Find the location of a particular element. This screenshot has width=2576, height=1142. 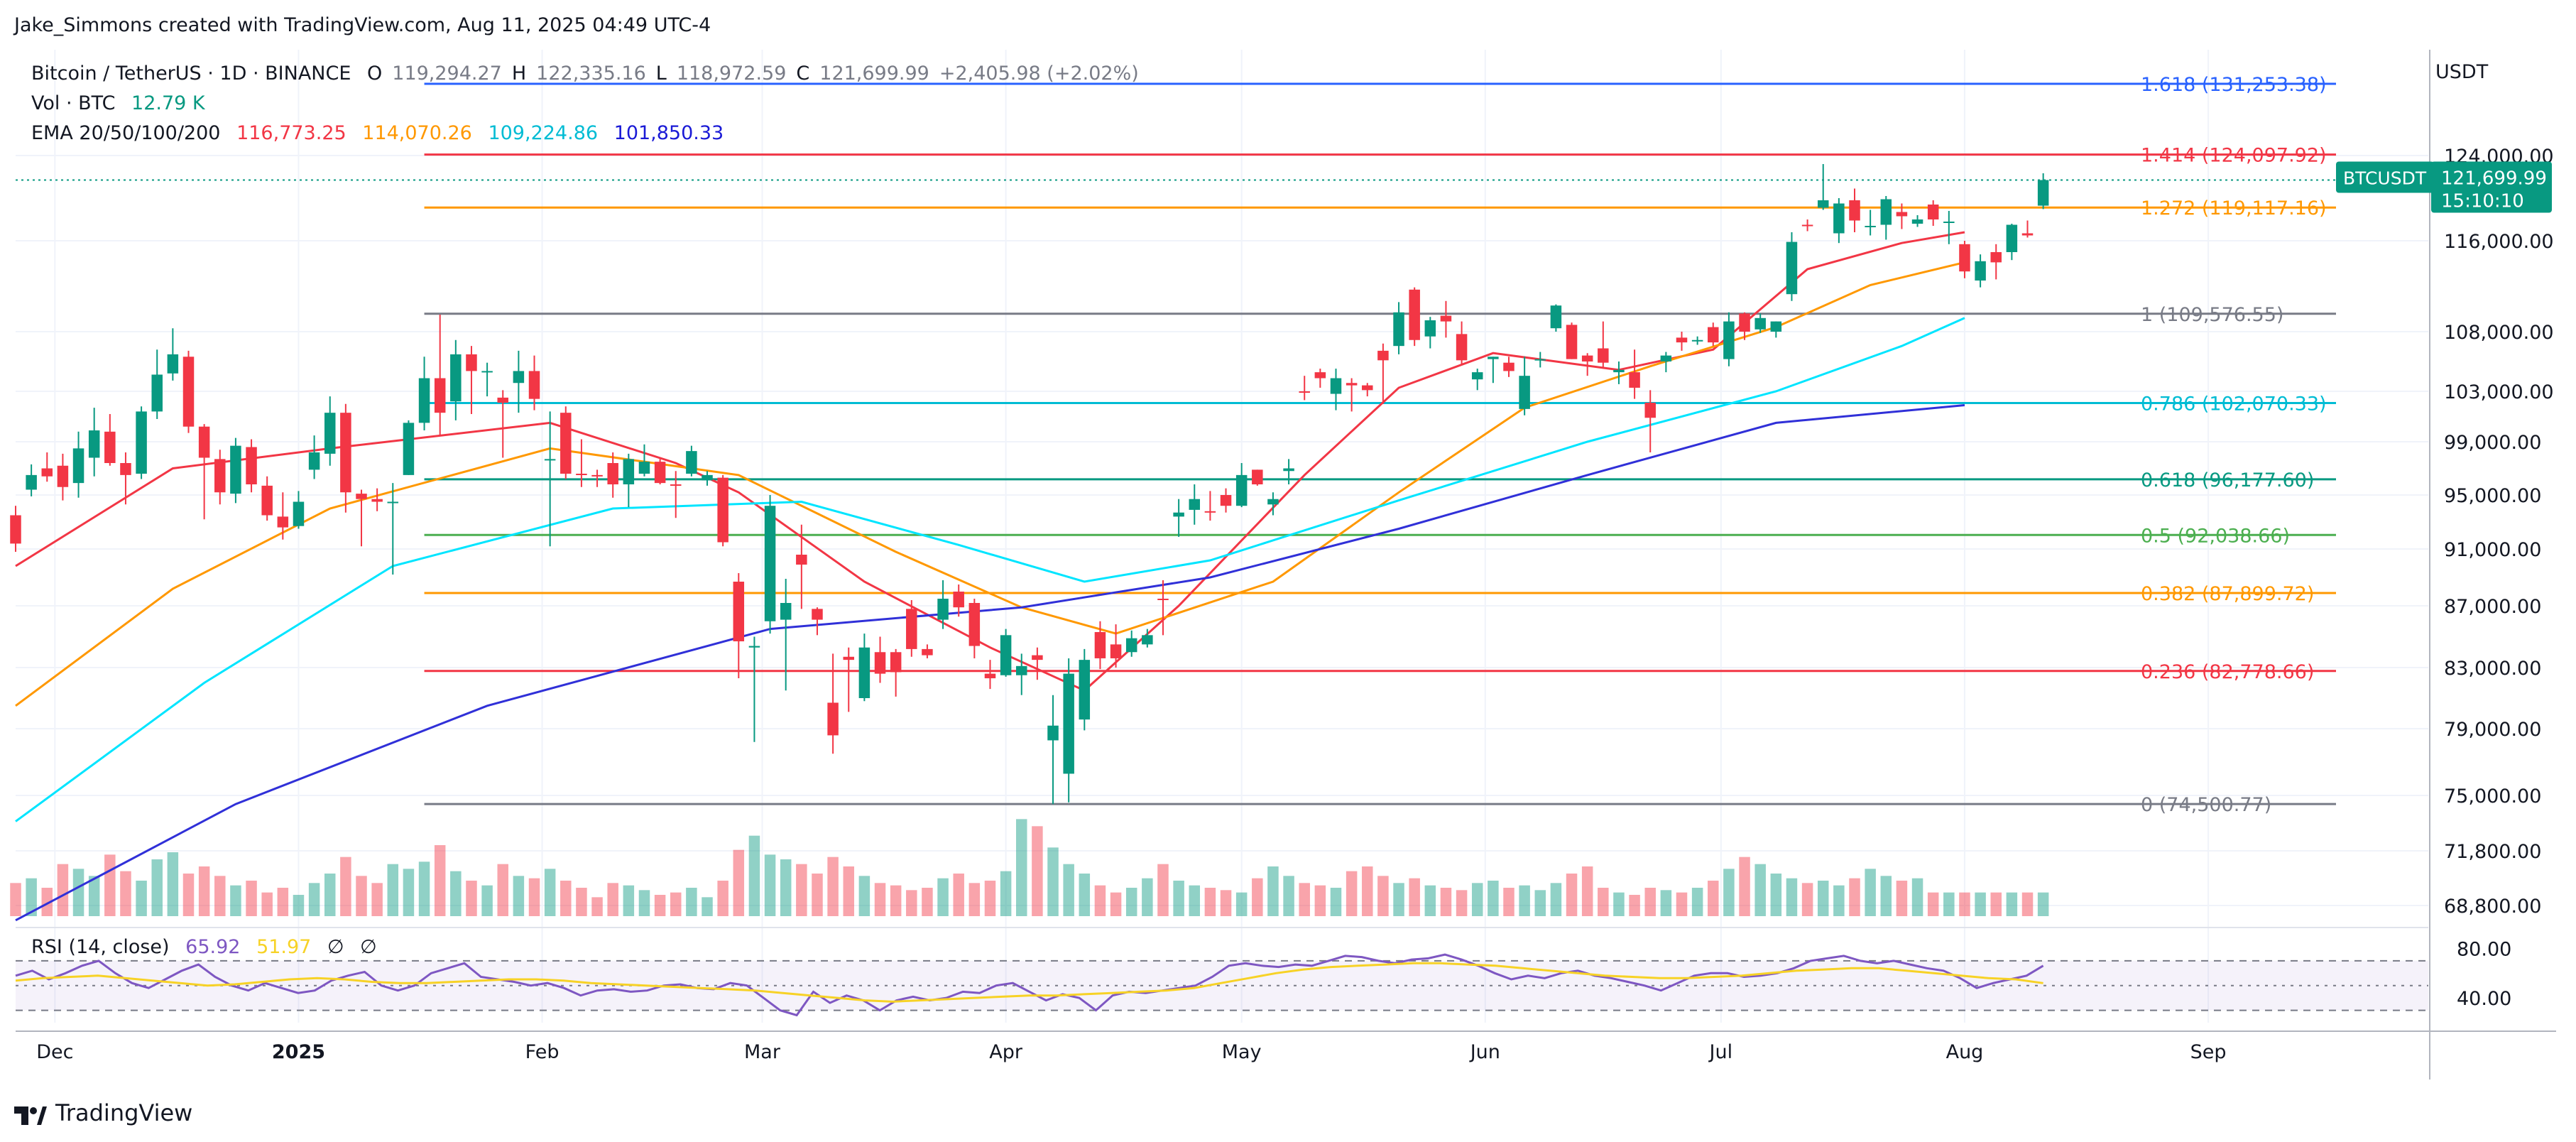

x-tick-label: Dec is located at coordinates (54, 1052).